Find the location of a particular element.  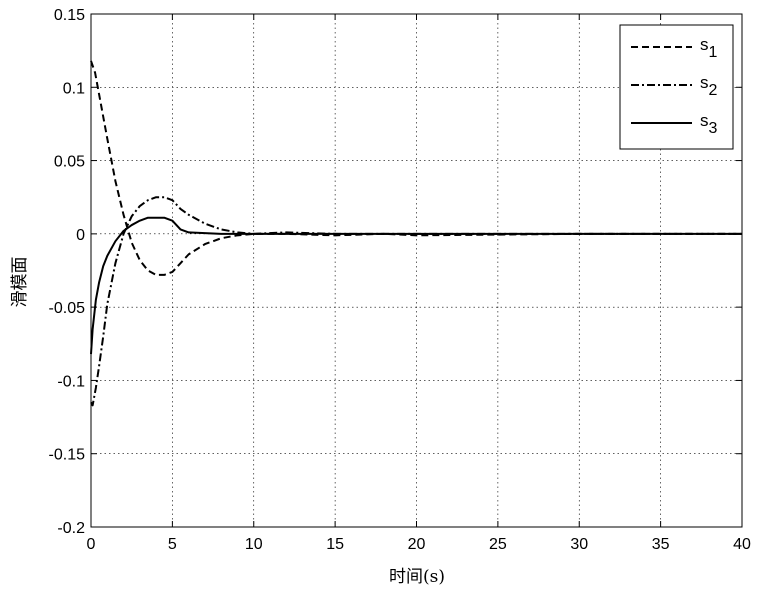

x-tick-label: 40 is located at coordinates (742, 544).